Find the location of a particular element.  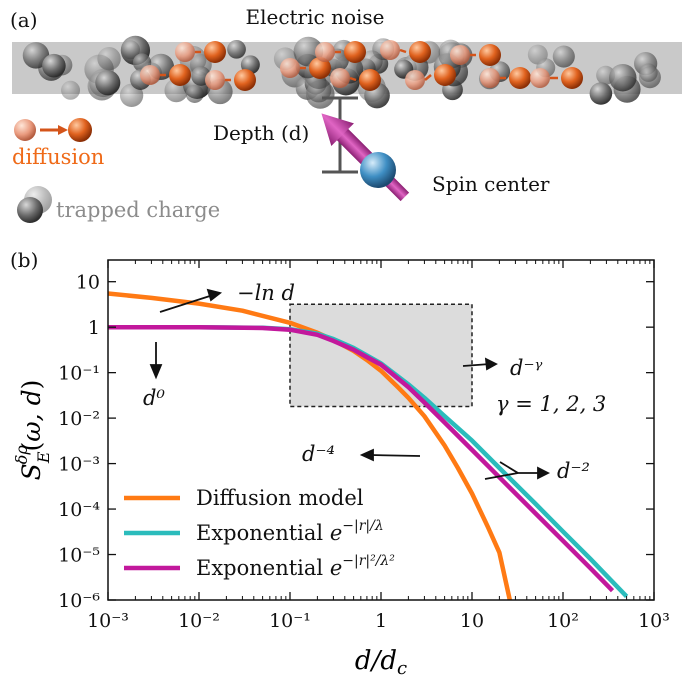

y-tick-label: 10⁻¹ is located at coordinates (79, 374).